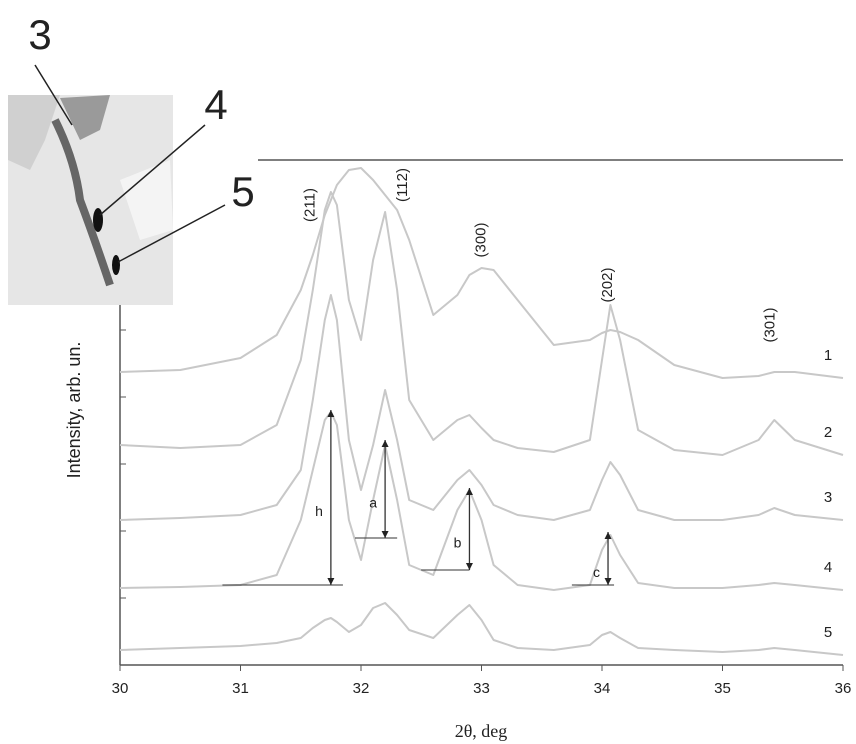 The height and width of the screenshot is (744, 856). Describe the element at coordinates (82, 202) in the screenshot. I see `inset-grain-boundary` at that location.